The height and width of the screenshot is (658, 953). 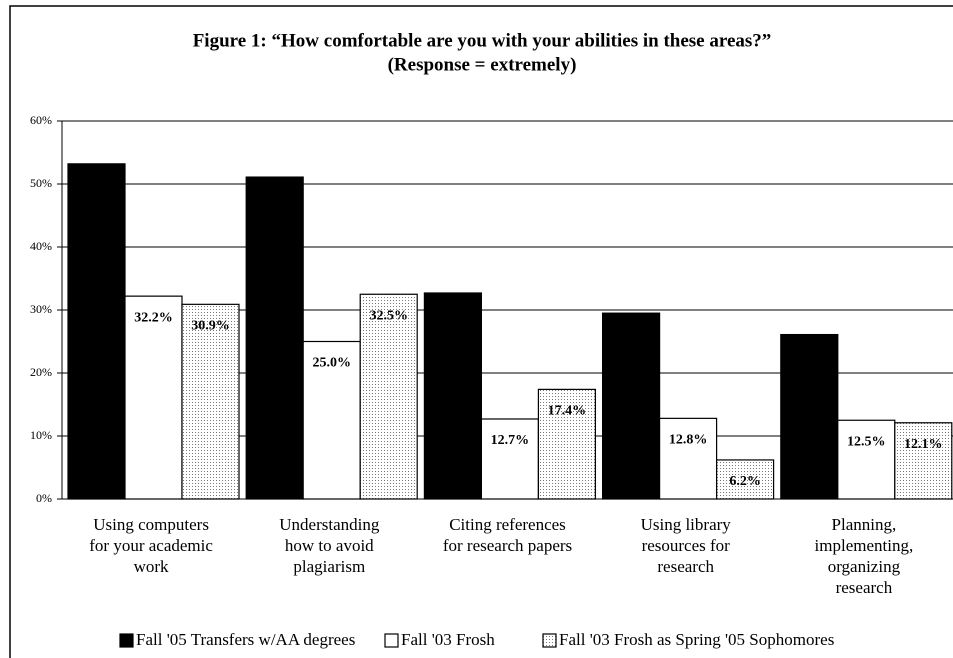 I want to click on x-tick-label: Citing references for research papers, so click(x=507, y=535).